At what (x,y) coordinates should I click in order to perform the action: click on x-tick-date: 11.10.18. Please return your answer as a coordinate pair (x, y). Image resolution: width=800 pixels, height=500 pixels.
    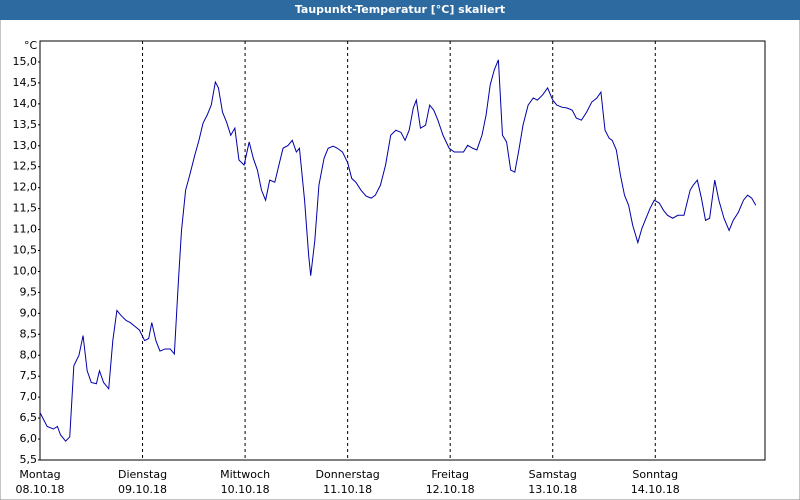
    Looking at the image, I should click on (347, 489).